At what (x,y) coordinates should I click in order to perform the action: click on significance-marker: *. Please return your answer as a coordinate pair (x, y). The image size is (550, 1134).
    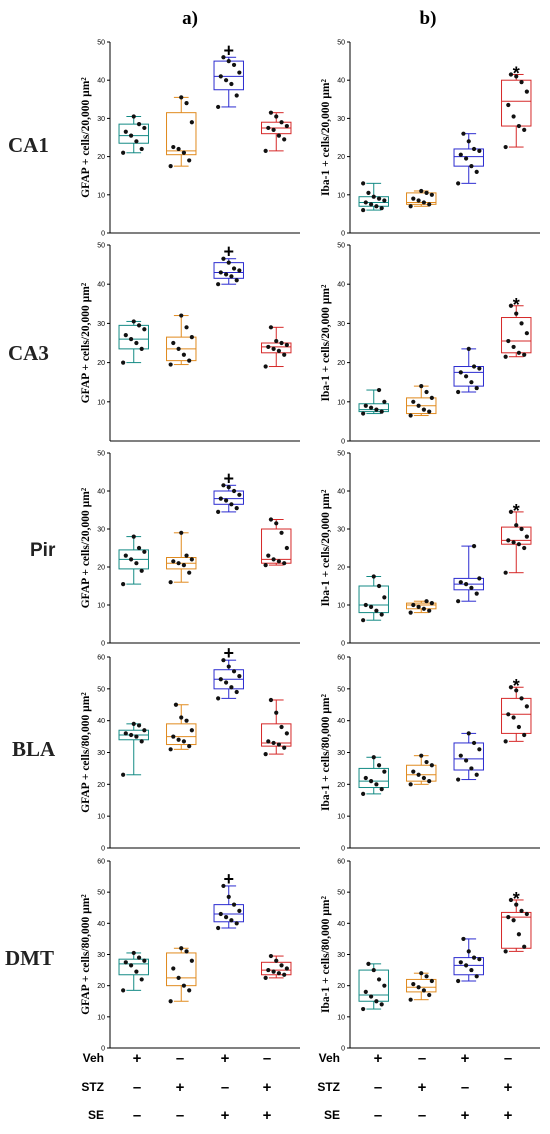
    Looking at the image, I should click on (516, 73).